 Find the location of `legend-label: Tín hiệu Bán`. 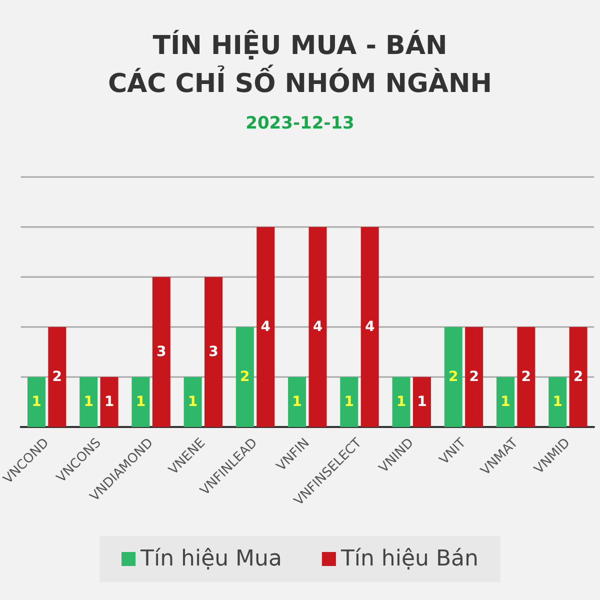

legend-label: Tín hiệu Bán is located at coordinates (409, 559).